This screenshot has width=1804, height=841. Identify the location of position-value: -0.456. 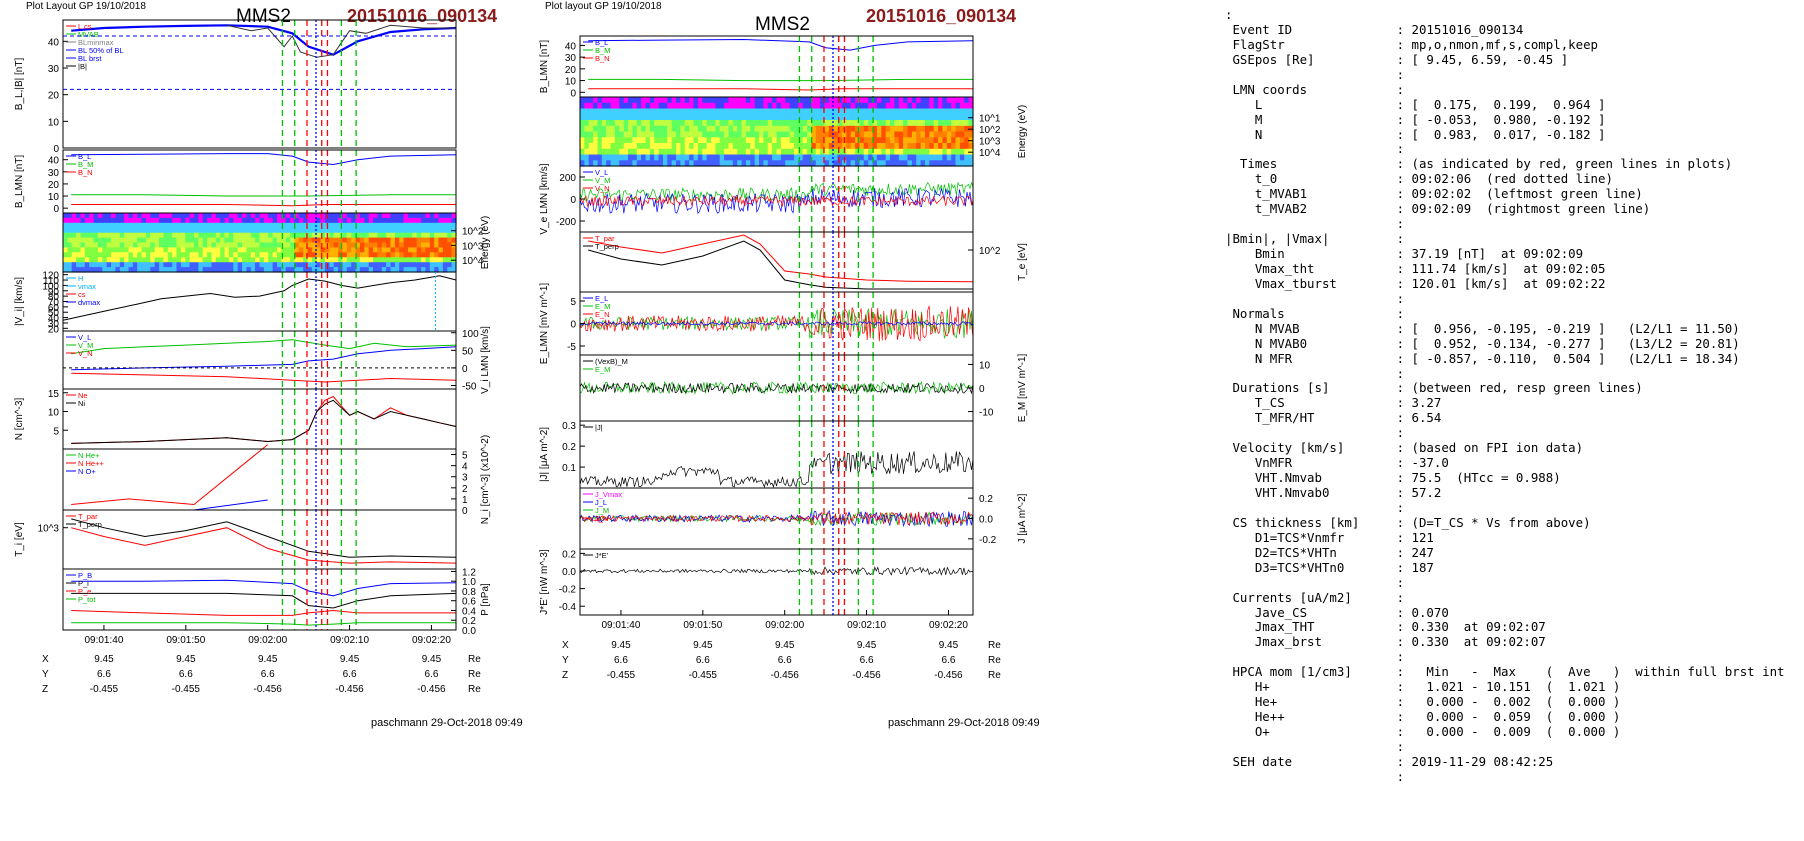
(349, 689).